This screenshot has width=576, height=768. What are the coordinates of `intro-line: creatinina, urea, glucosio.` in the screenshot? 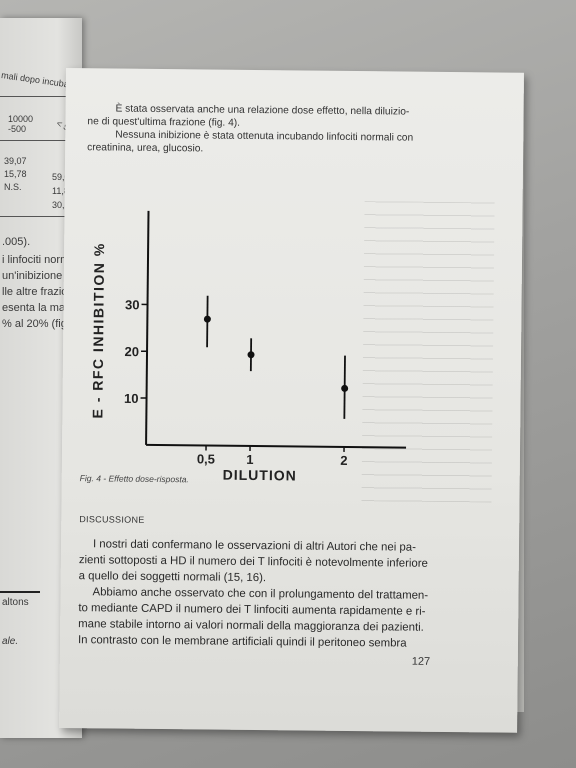 It's located at (145, 148).